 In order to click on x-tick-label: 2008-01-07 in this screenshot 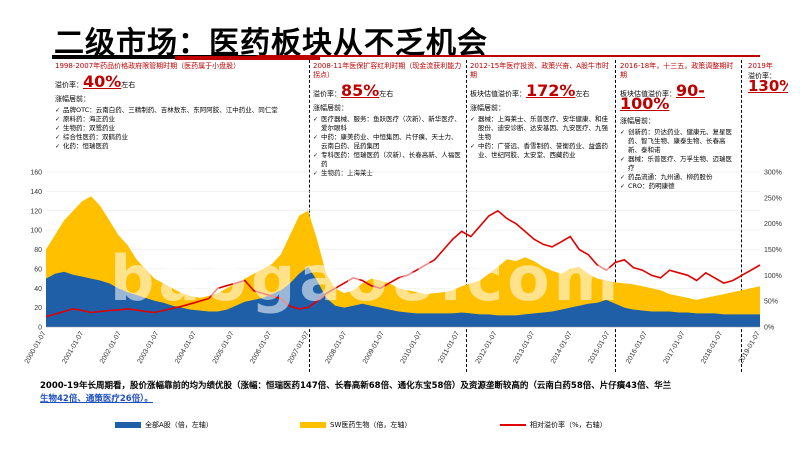, I will do `click(336, 347)`.